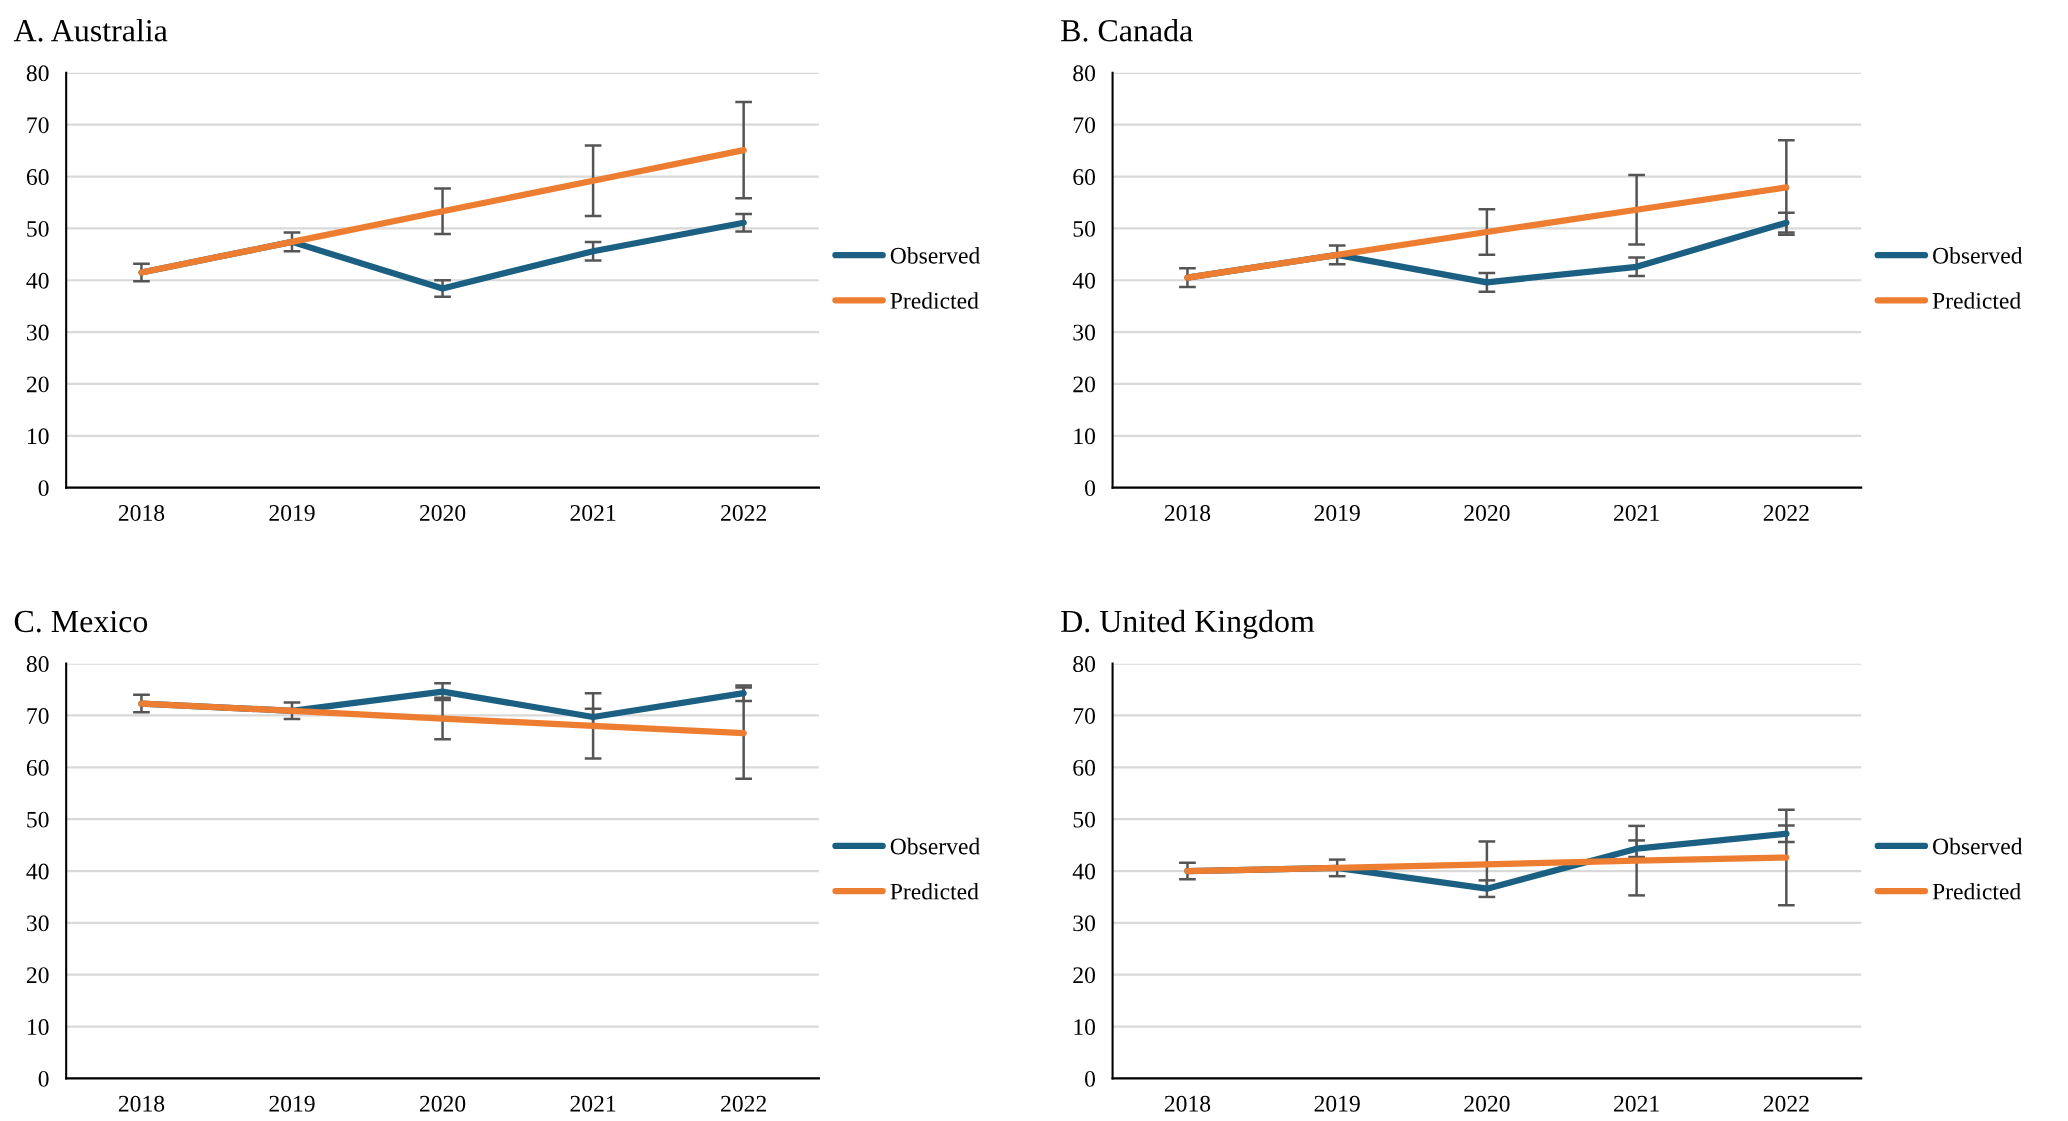  I want to click on chart-title: A. Australia, so click(90, 30).